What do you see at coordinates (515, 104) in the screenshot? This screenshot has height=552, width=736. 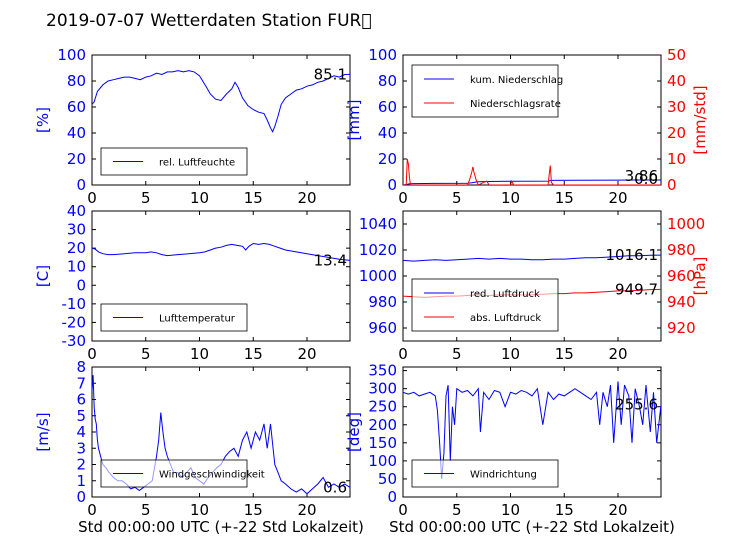 I see `legend-entry: Niederschlagsrate` at bounding box center [515, 104].